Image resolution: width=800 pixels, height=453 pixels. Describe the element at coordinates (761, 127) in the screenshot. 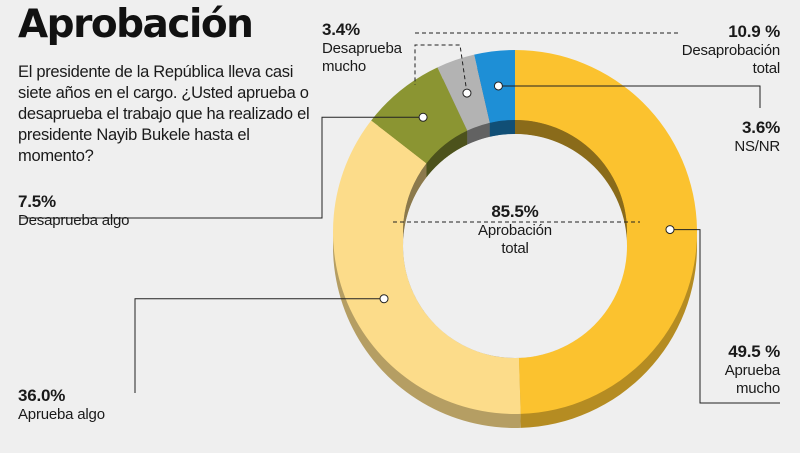

I see `value-ns-nr: 3.6%` at that location.